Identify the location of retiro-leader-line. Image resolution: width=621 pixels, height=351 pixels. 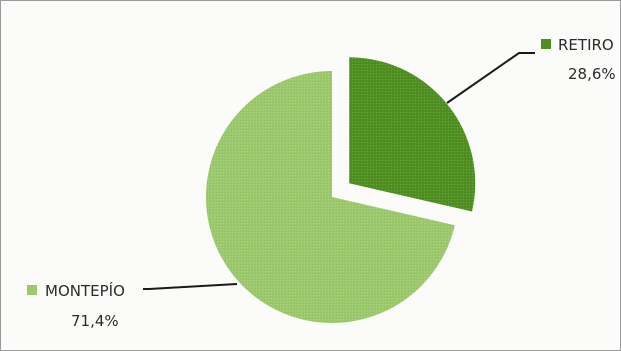
(490, 78).